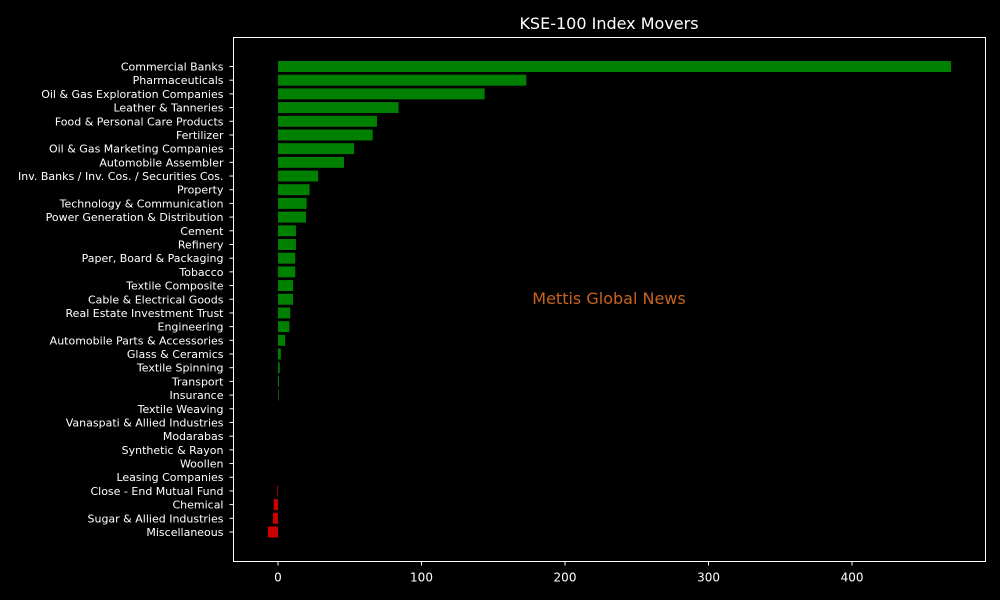 This screenshot has width=1000, height=600. What do you see at coordinates (197, 505) in the screenshot?
I see `category-label: Chemical` at bounding box center [197, 505].